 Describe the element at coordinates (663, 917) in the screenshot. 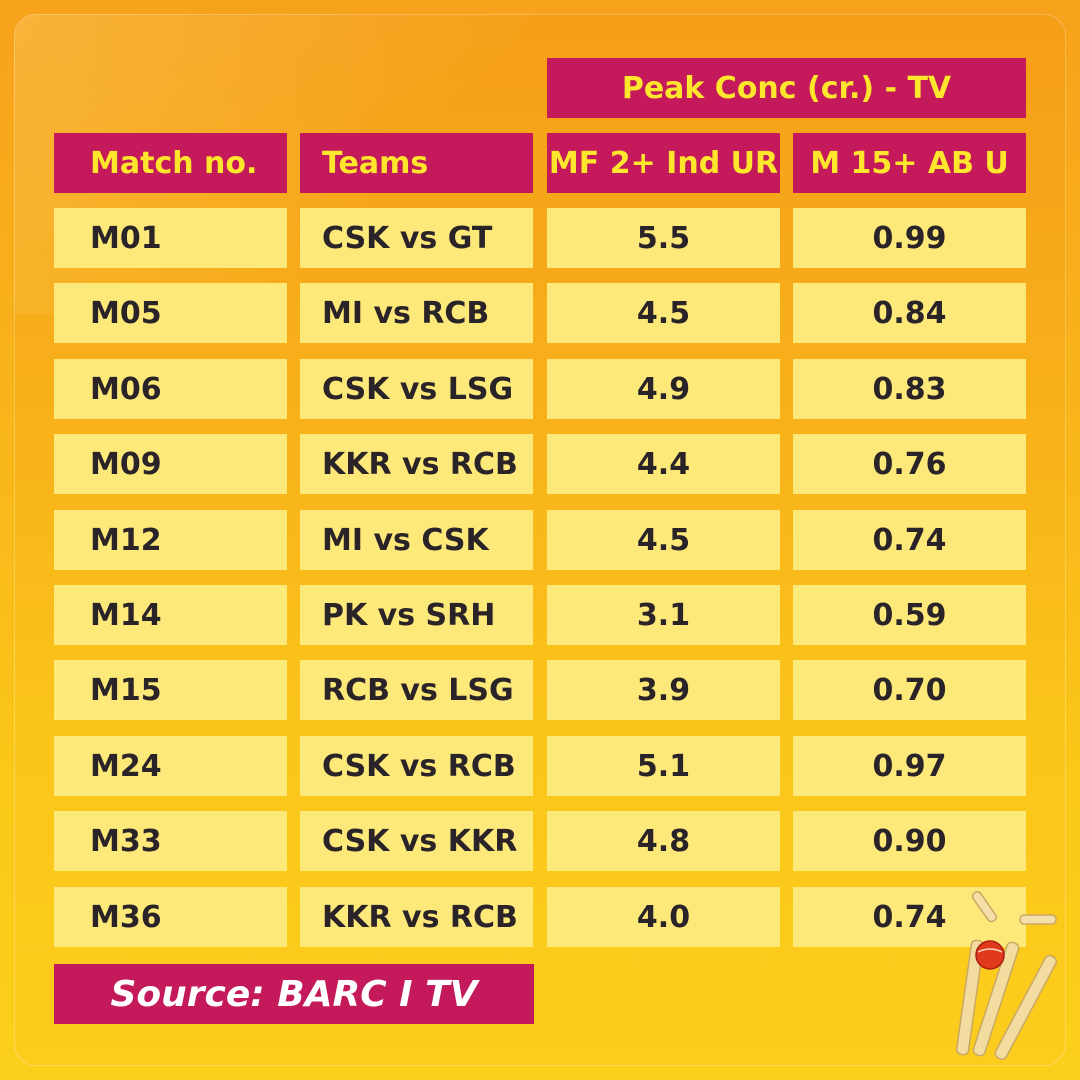

I see `cell-mf-2-ind-ur: 4.0` at that location.